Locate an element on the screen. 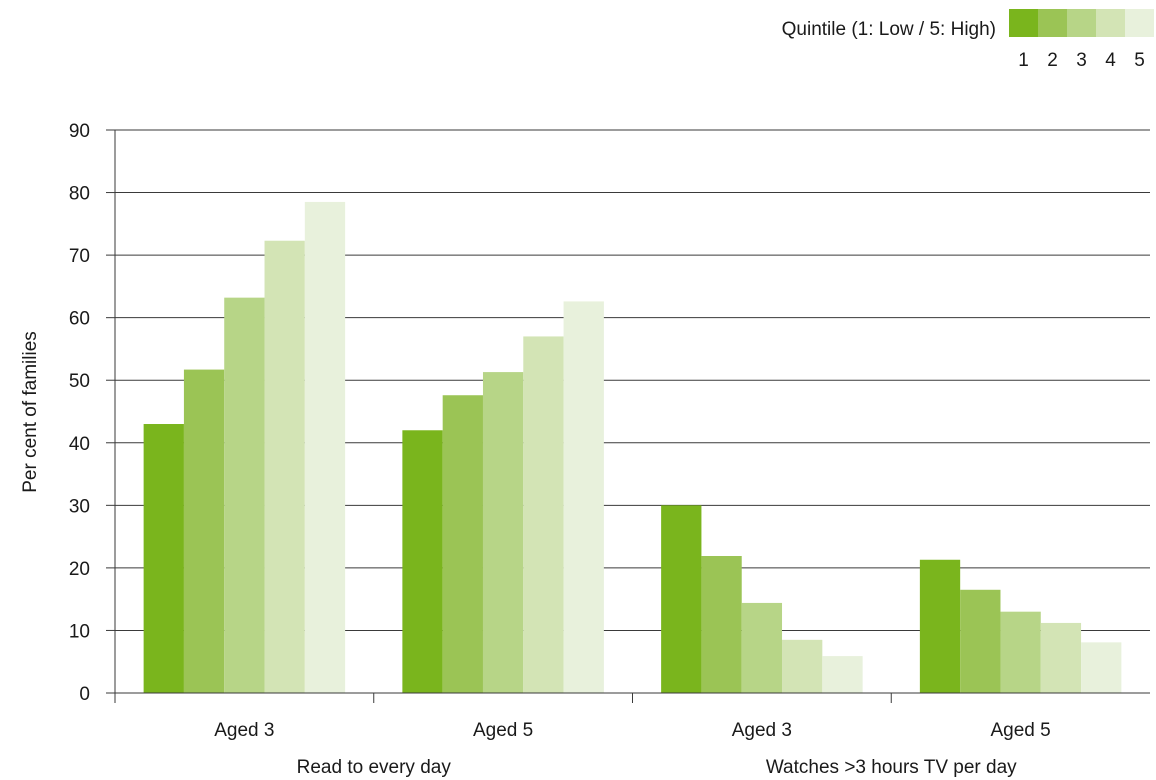 The image size is (1156, 780). y-axis-label: Per cent of families is located at coordinates (30, 412).